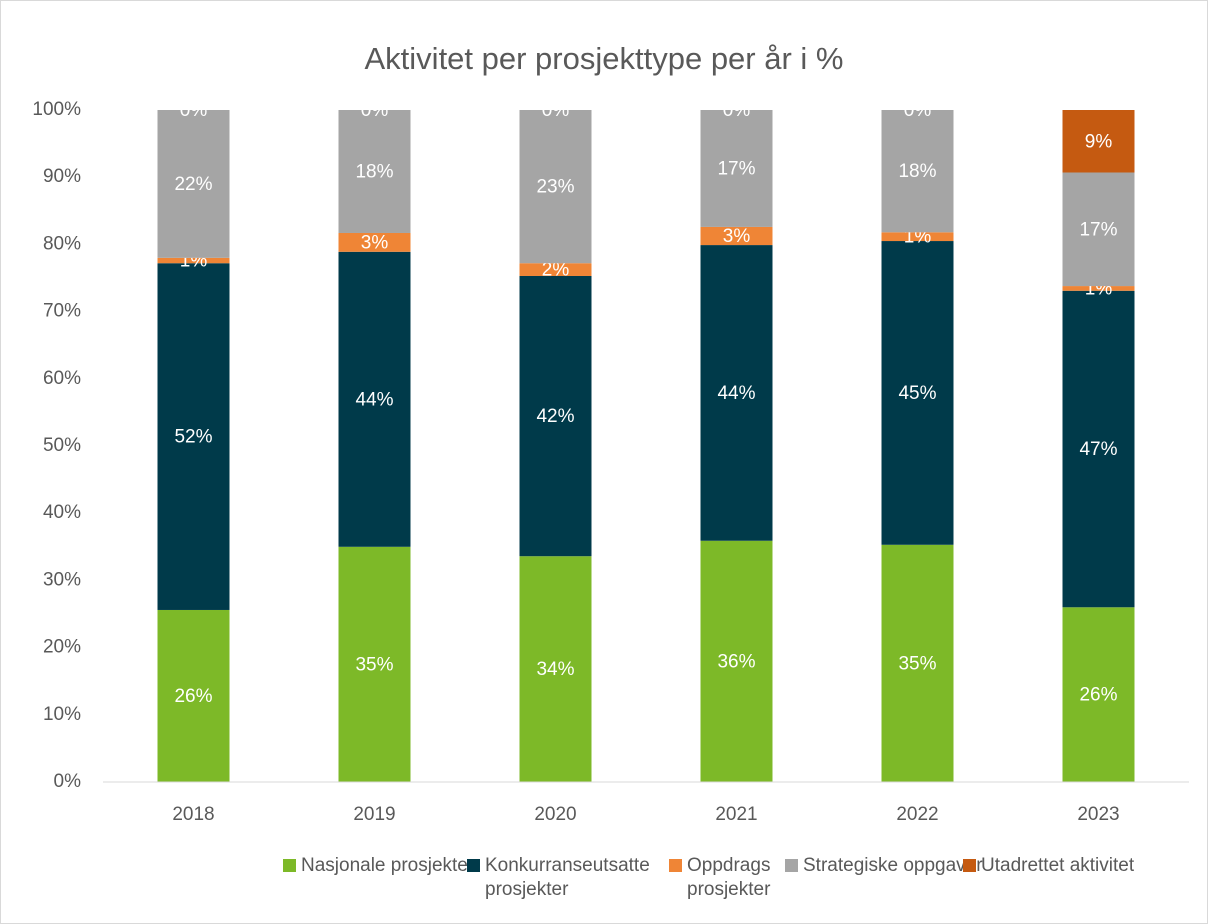 The image size is (1208, 924). I want to click on data-label: 36%, so click(736, 661).